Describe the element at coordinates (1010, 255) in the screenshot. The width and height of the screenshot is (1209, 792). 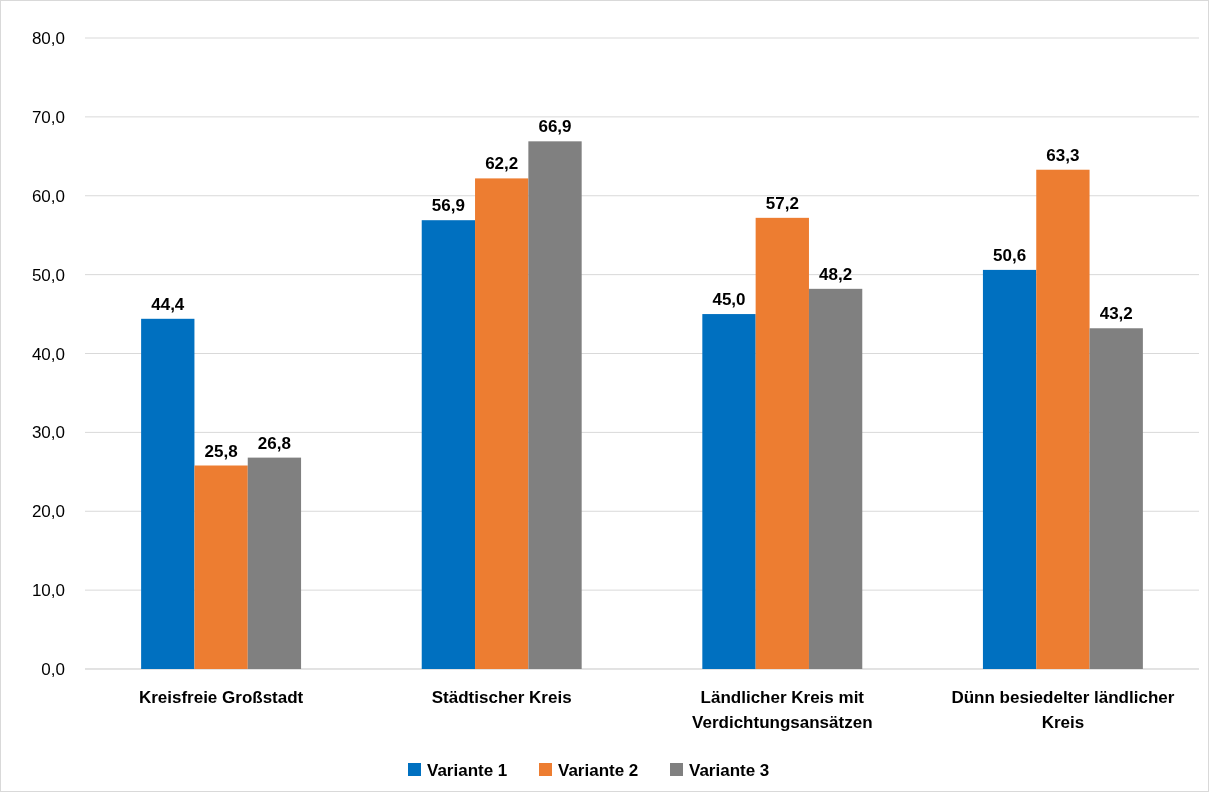
I see `data-label: 50,6` at that location.